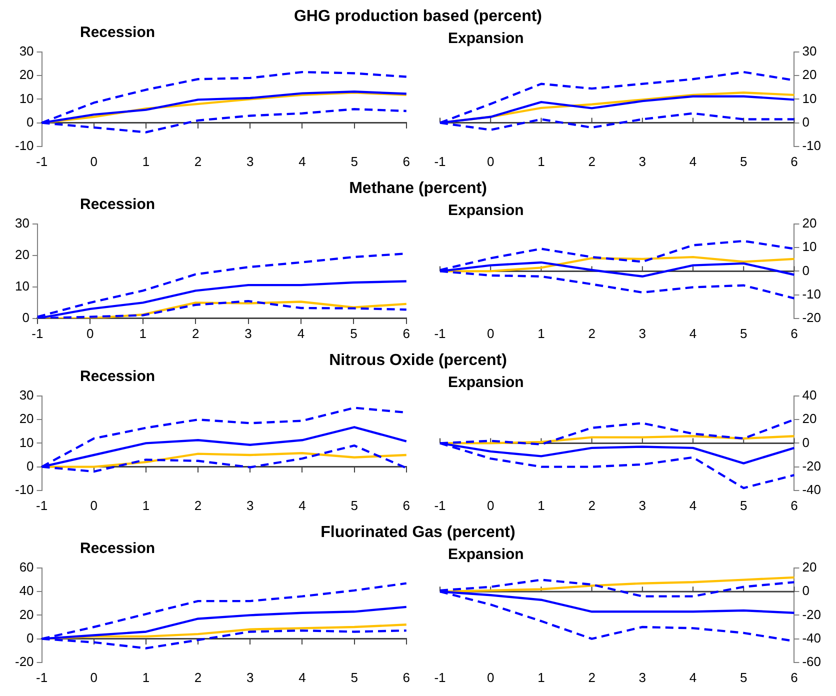  Describe the element at coordinates (809, 51) in the screenshot. I see `y2-tick-label: 30` at that location.